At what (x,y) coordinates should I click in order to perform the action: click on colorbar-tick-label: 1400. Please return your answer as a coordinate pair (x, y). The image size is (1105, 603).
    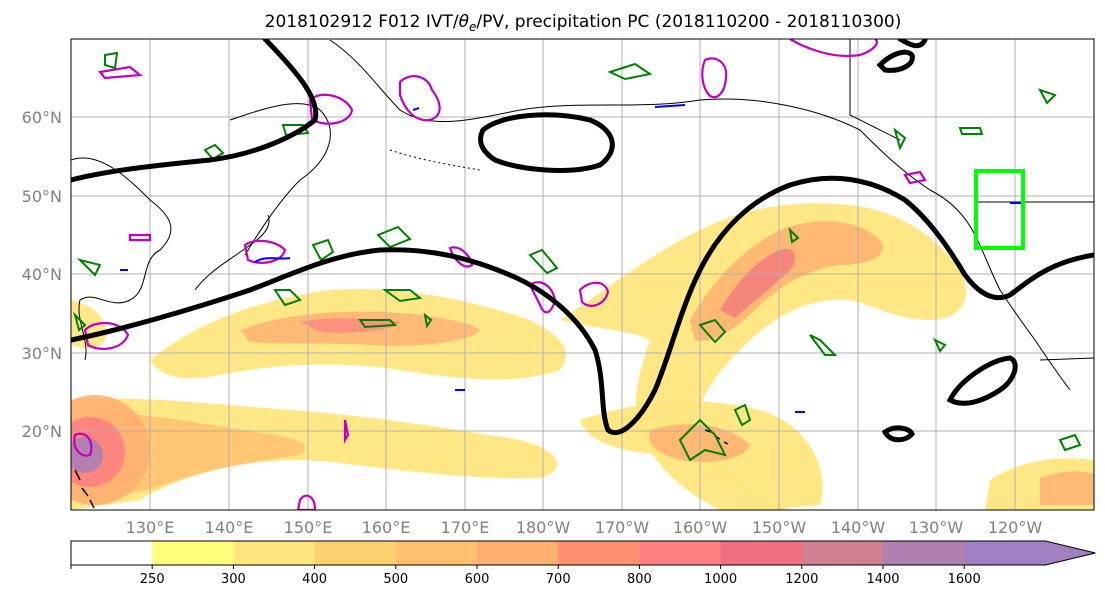
    Looking at the image, I should click on (882, 579).